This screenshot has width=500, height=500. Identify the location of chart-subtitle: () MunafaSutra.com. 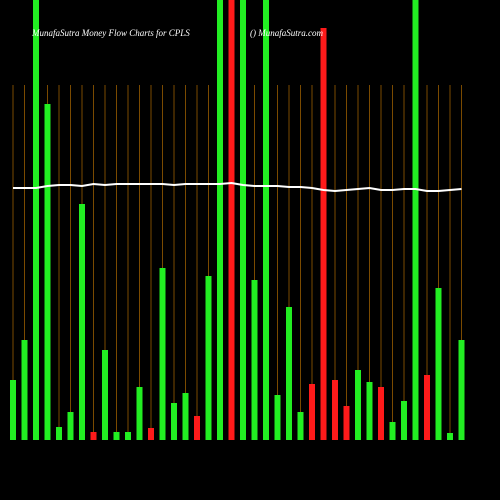
(286, 33).